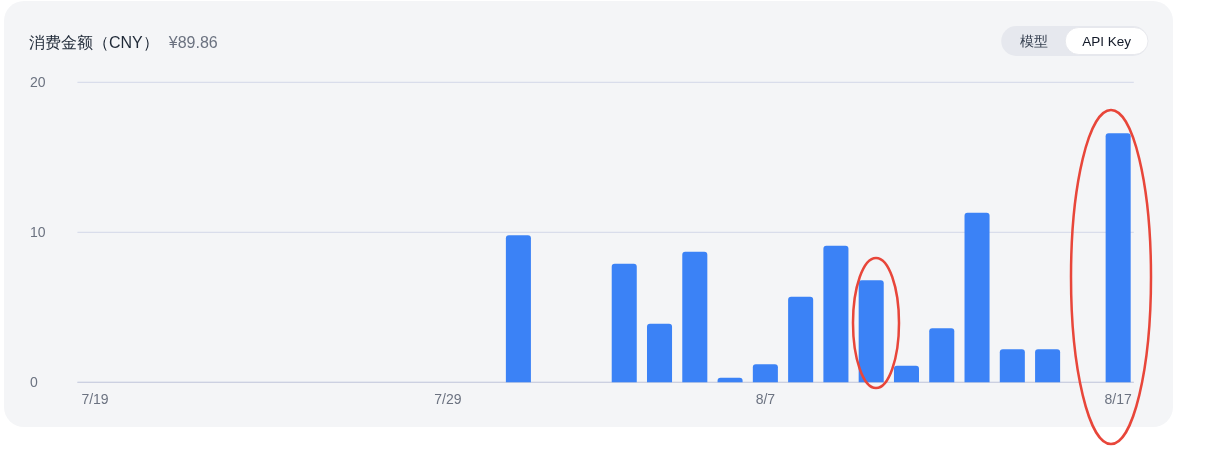 This screenshot has width=1215, height=449. I want to click on y-tick-label: 0, so click(34, 382).